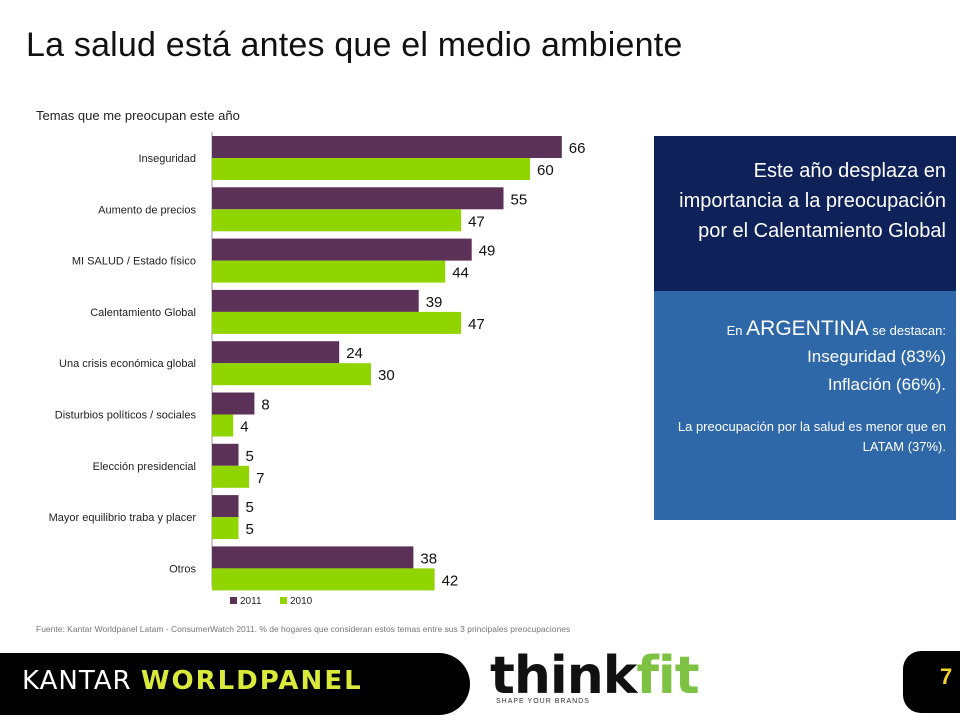  Describe the element at coordinates (168, 159) in the screenshot. I see `category-label: Inseguridad` at that location.